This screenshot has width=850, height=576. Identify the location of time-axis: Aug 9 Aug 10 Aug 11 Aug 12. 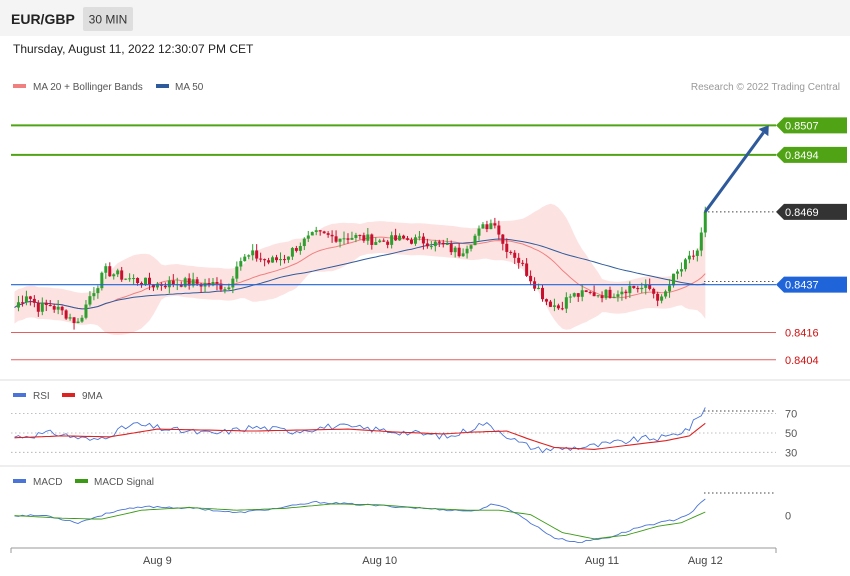
(393, 557).